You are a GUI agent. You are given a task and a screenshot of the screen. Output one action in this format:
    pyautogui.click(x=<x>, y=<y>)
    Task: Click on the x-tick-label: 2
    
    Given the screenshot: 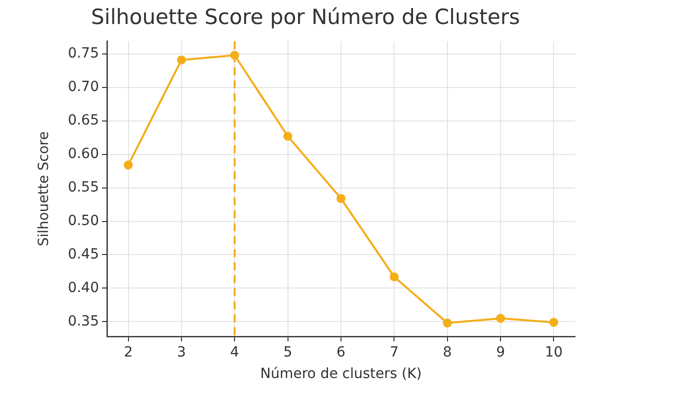 What is the action you would take?
    pyautogui.click(x=128, y=352)
    